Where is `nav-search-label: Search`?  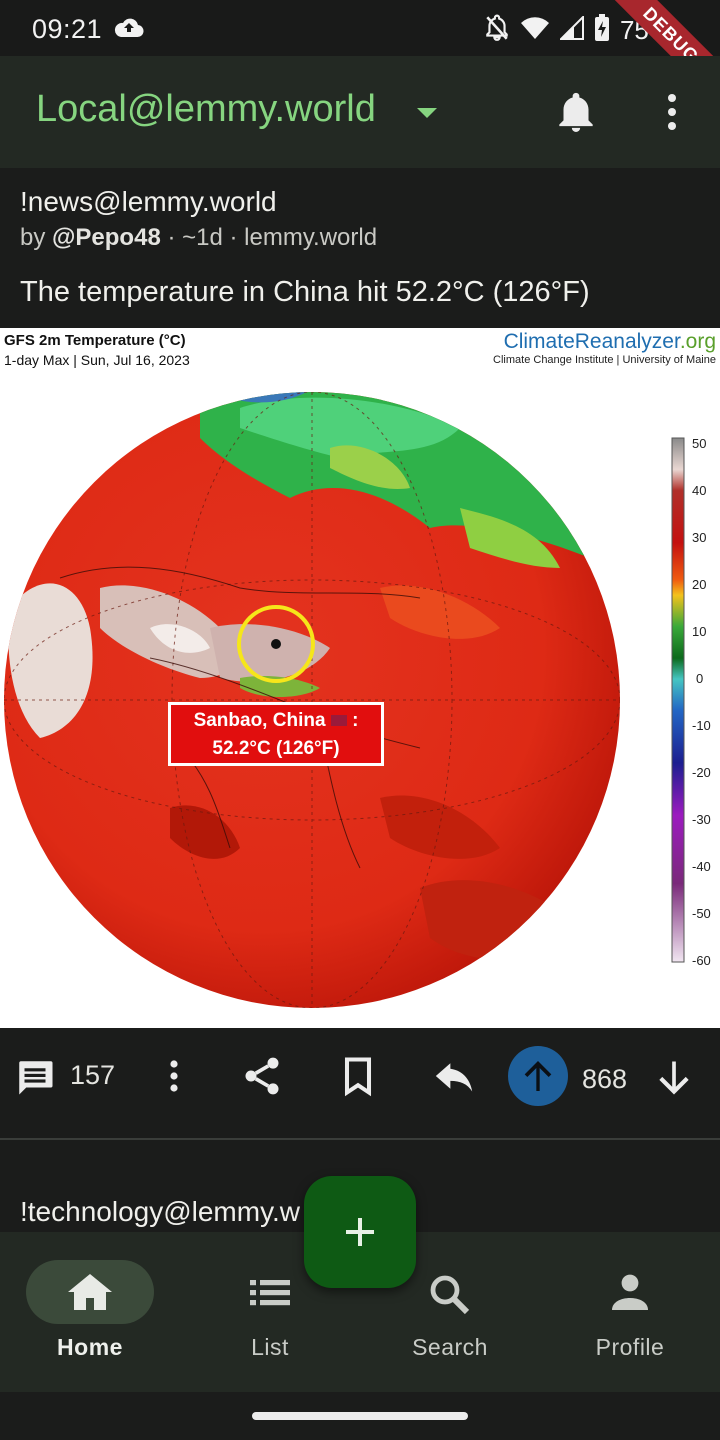 nav-search-label: Search is located at coordinates (450, 1347).